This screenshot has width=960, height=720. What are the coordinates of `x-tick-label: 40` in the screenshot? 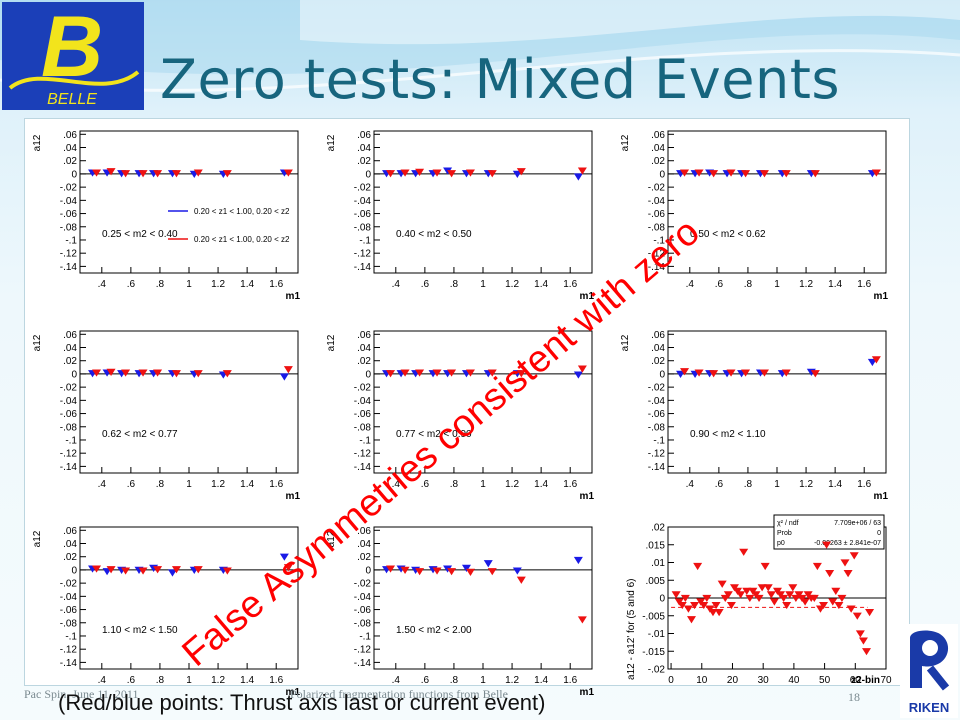 It's located at (794, 680).